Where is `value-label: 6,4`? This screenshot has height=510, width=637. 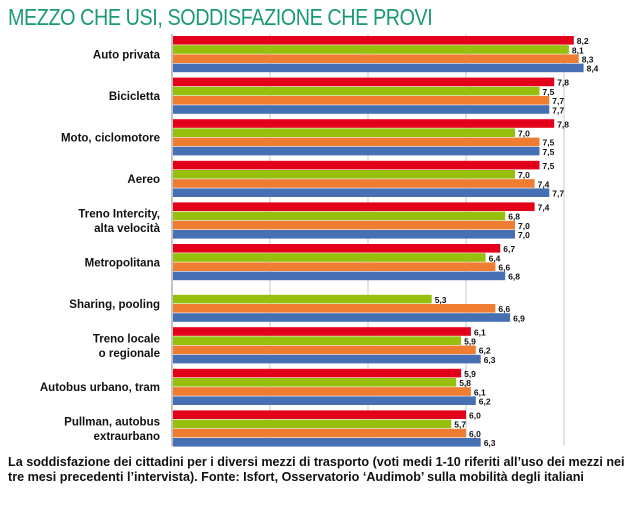
value-label: 6,4 is located at coordinates (495, 258).